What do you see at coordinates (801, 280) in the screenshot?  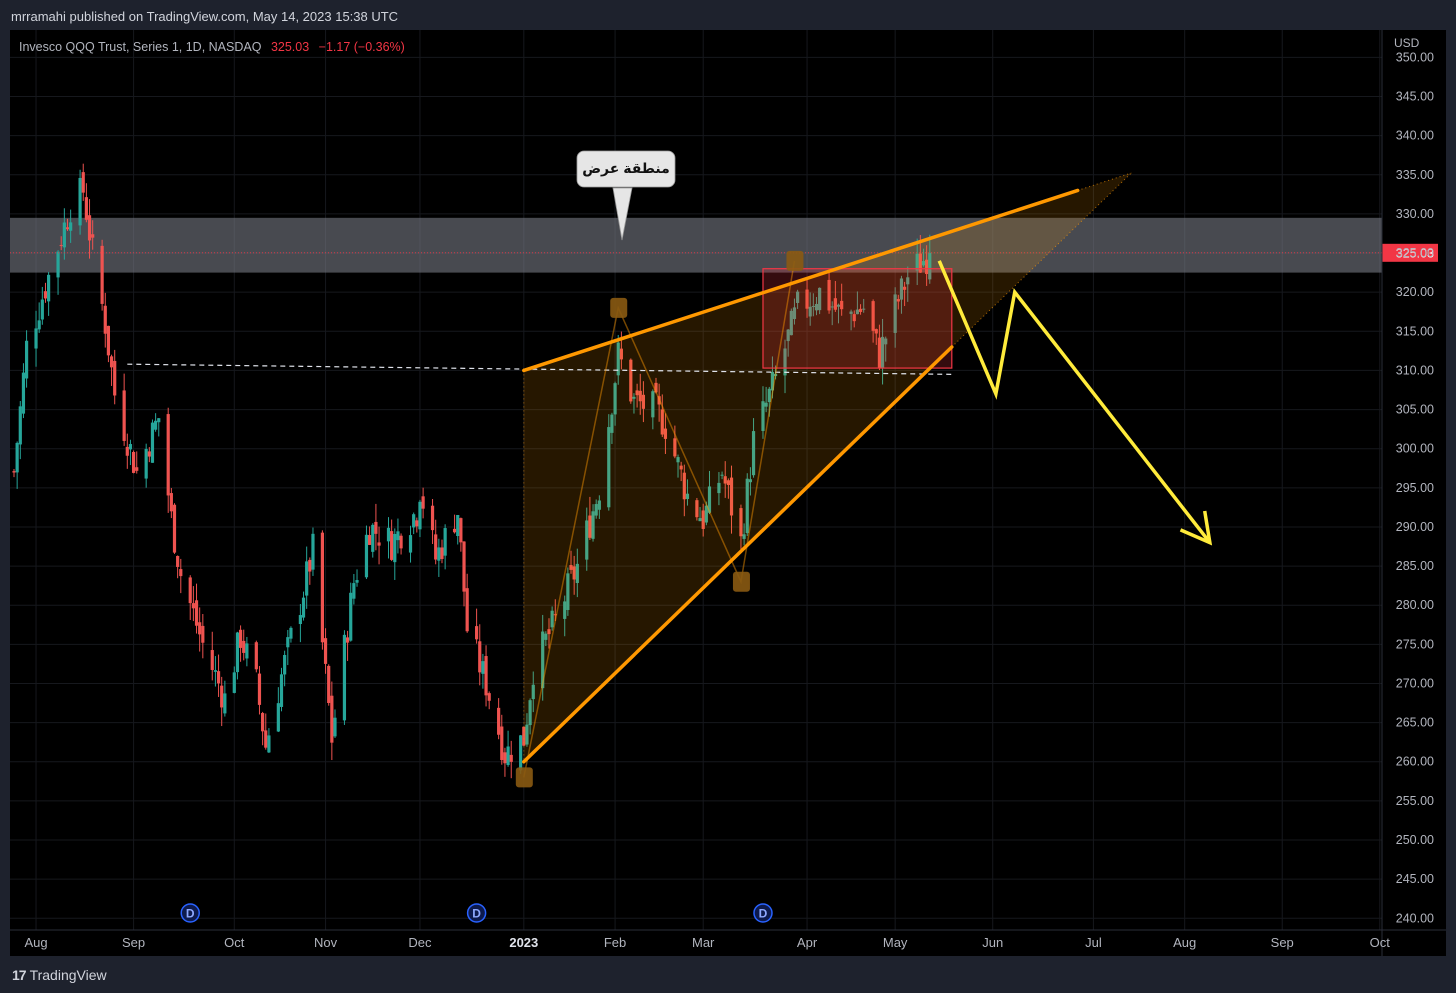 I see `wedge-upper-line` at bounding box center [801, 280].